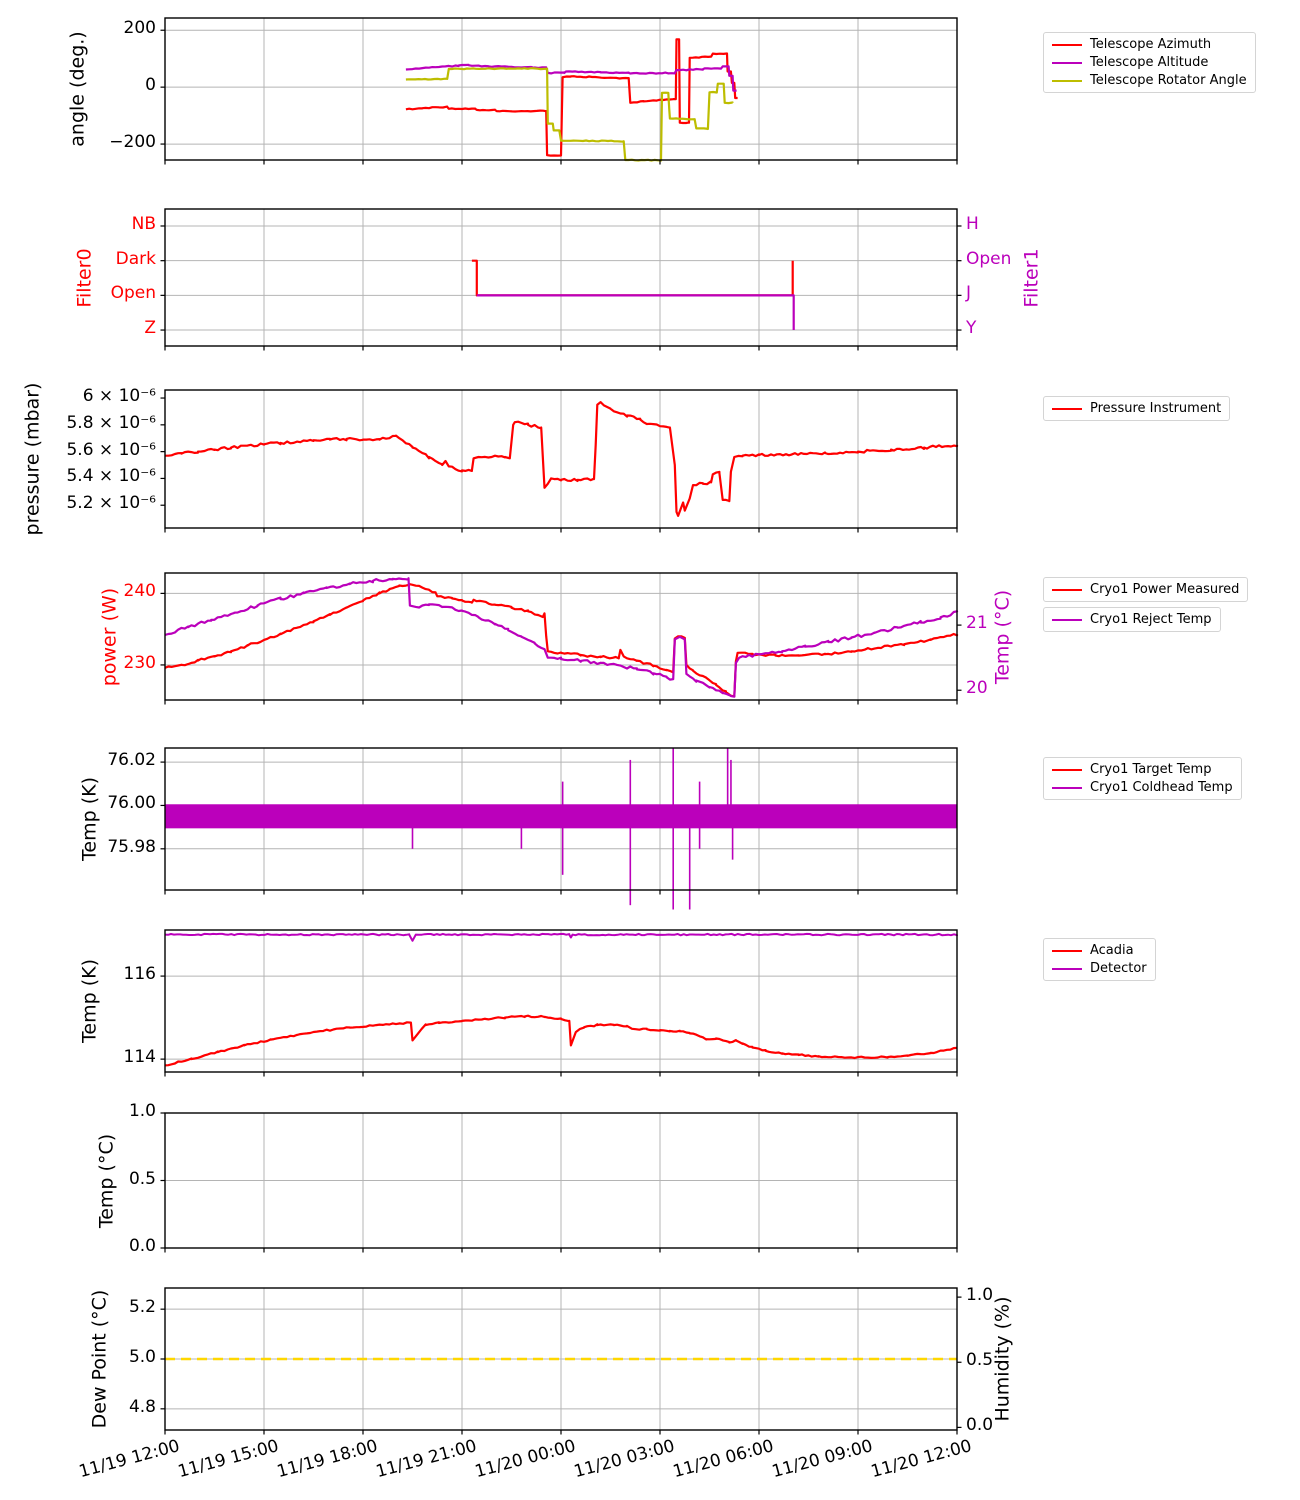 This screenshot has width=1300, height=1500. Describe the element at coordinates (142, 1357) in the screenshot. I see `y-tick-label: 5.0` at that location.